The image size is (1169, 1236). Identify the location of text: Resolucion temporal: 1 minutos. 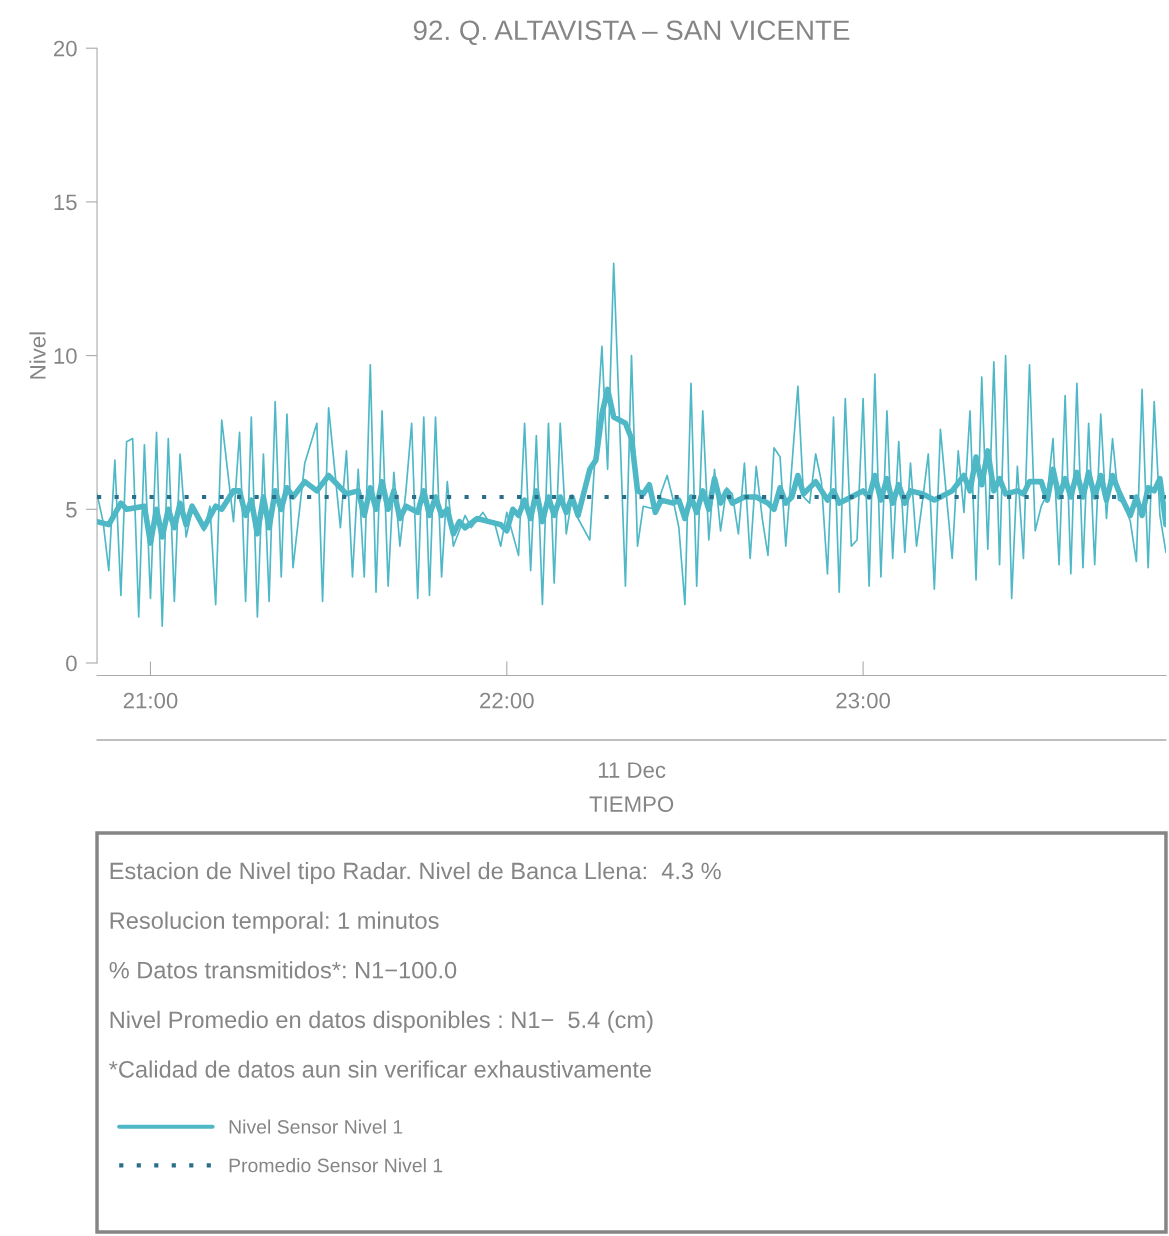
(274, 922).